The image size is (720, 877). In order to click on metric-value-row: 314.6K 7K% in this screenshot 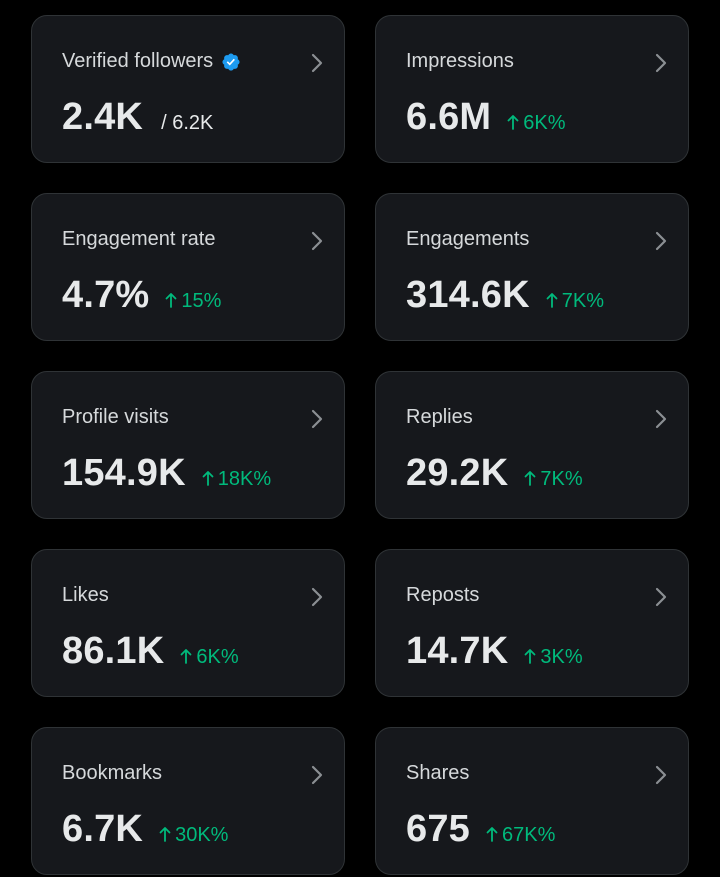, I will do `click(505, 295)`.